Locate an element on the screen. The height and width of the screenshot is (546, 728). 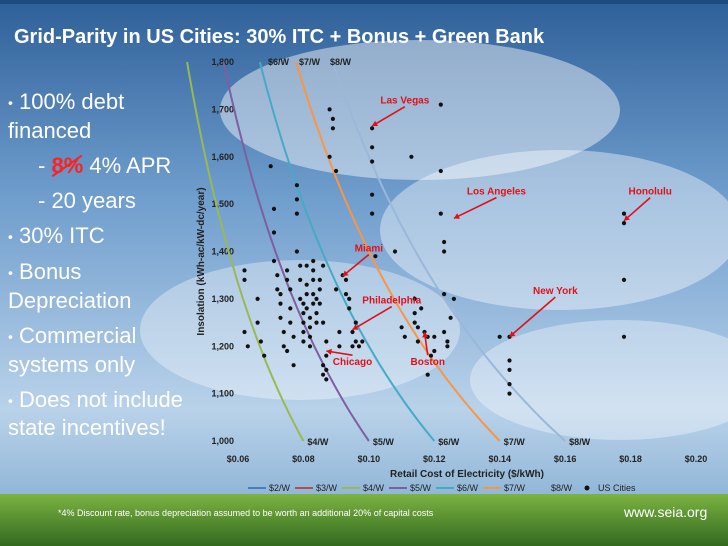
legend-label: $7/W is located at coordinates (515, 488).